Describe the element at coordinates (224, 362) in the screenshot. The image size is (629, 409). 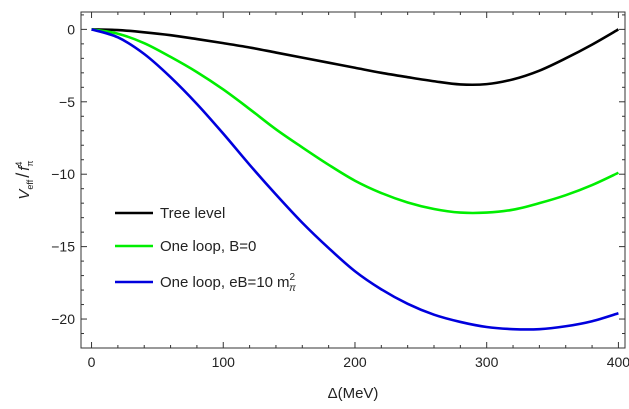
I see `x-tick-label: 100` at that location.